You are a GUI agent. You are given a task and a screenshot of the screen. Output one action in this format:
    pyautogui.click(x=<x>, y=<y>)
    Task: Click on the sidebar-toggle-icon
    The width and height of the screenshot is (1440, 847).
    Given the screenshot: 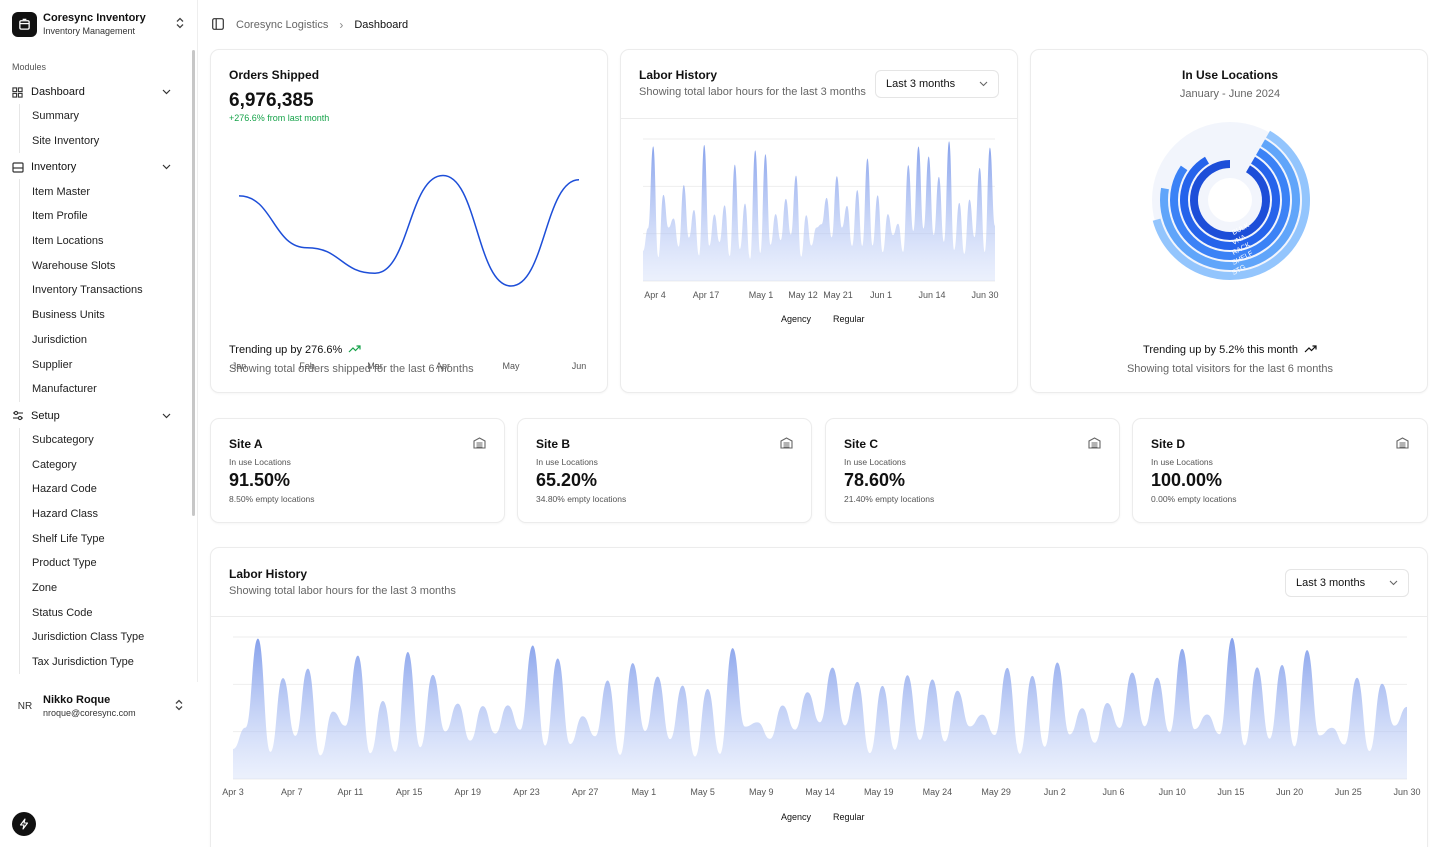 What is the action you would take?
    pyautogui.click(x=218, y=25)
    